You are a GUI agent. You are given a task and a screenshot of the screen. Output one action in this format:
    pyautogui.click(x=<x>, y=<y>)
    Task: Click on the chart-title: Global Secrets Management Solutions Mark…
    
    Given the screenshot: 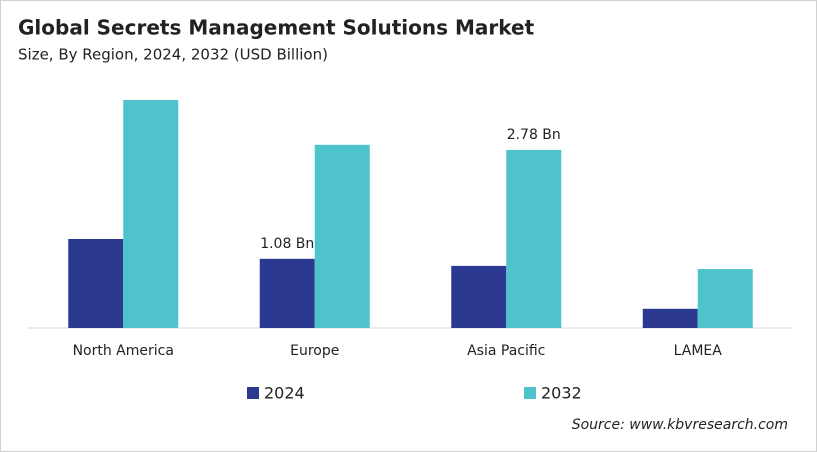 What is the action you would take?
    pyautogui.click(x=276, y=28)
    